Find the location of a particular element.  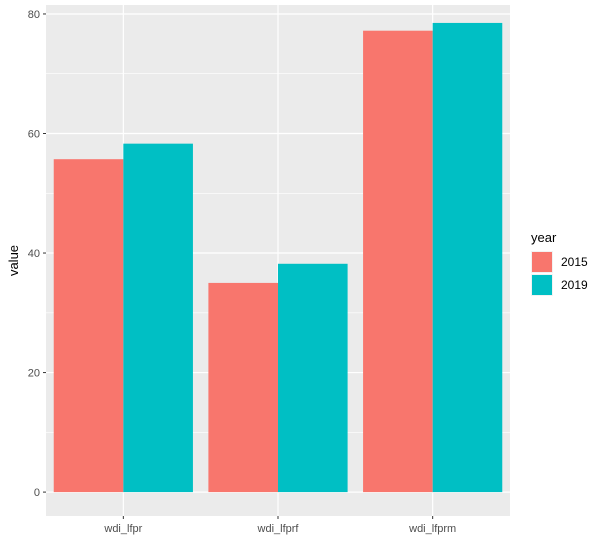

x-axis: wdi_lfpr wdi_lfprf wdi_lfprm is located at coordinates (279, 525).